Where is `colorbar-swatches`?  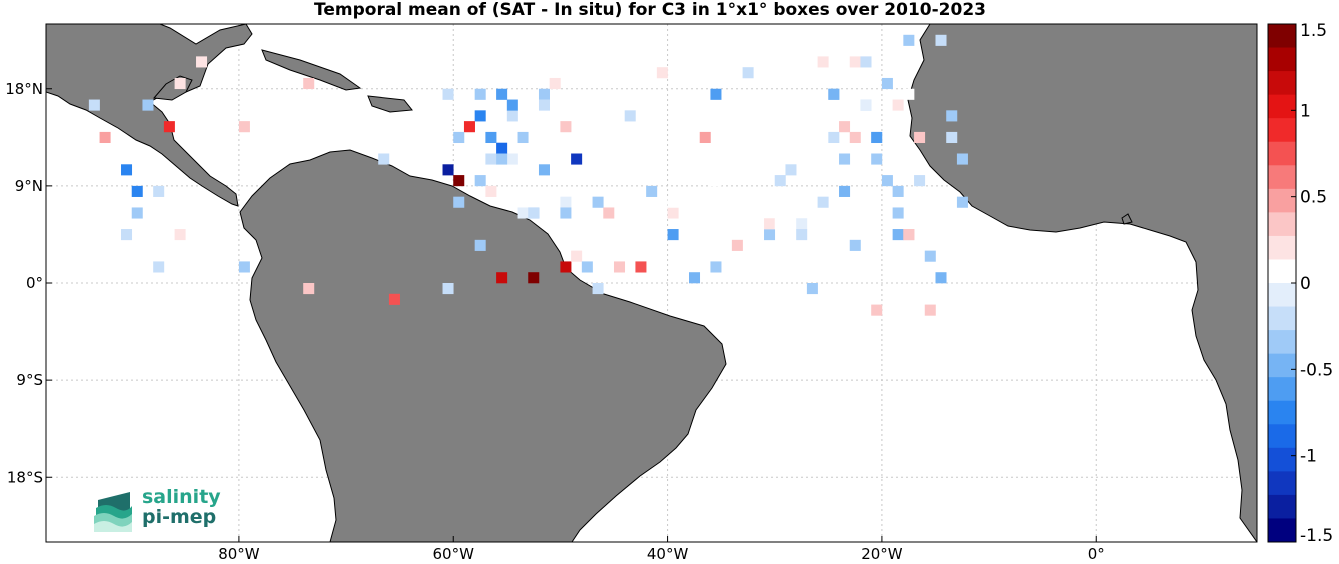
colorbar-swatches is located at coordinates (1282, 283).